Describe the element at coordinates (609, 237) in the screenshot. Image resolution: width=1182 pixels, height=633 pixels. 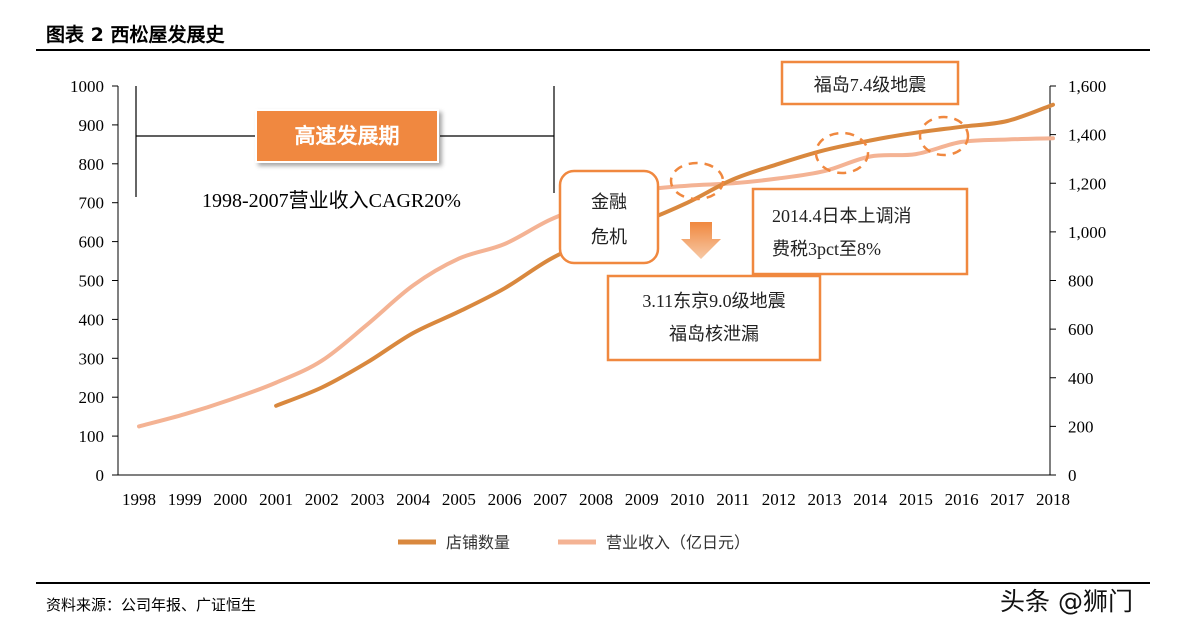
I see `crisis-line-2: 危机` at that location.